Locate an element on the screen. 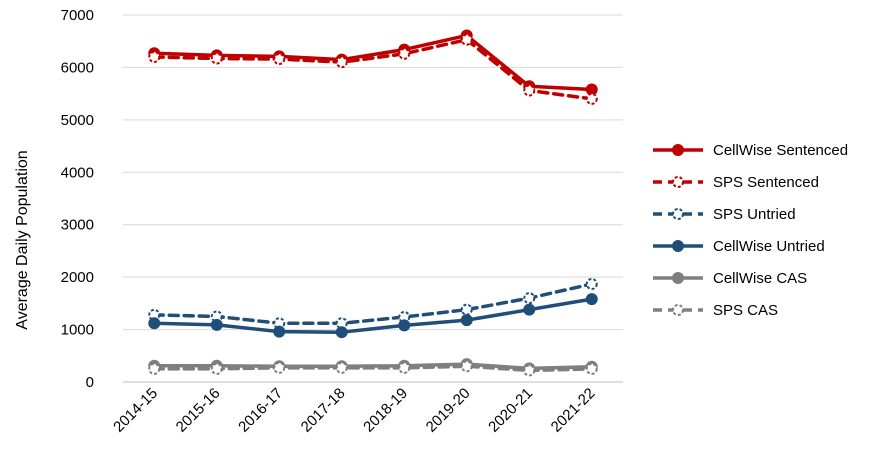 Image resolution: width=882 pixels, height=467 pixels. x-tick-label: 2017-18 is located at coordinates (323, 410).